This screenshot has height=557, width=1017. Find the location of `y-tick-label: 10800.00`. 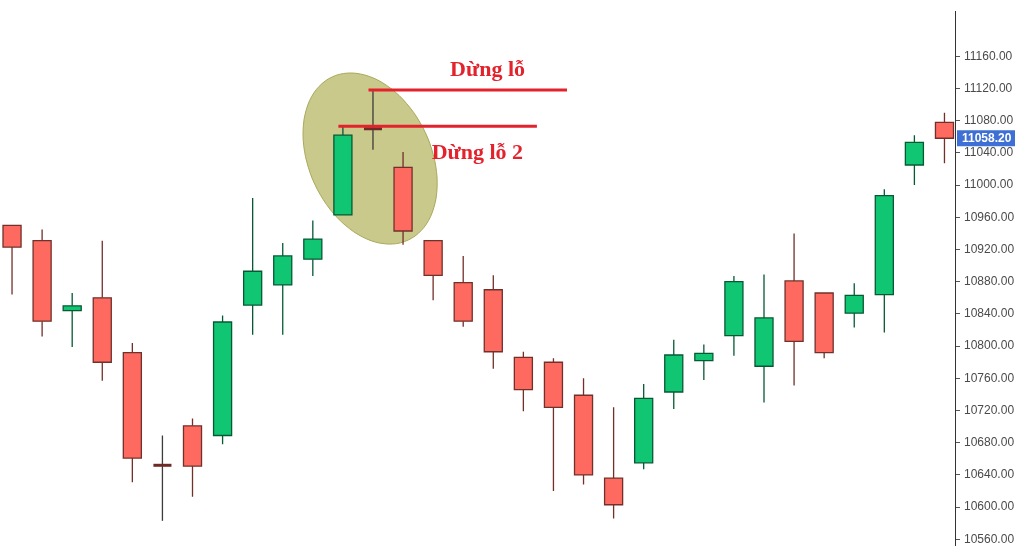

y-tick-label: 10800.00 is located at coordinates (989, 345).